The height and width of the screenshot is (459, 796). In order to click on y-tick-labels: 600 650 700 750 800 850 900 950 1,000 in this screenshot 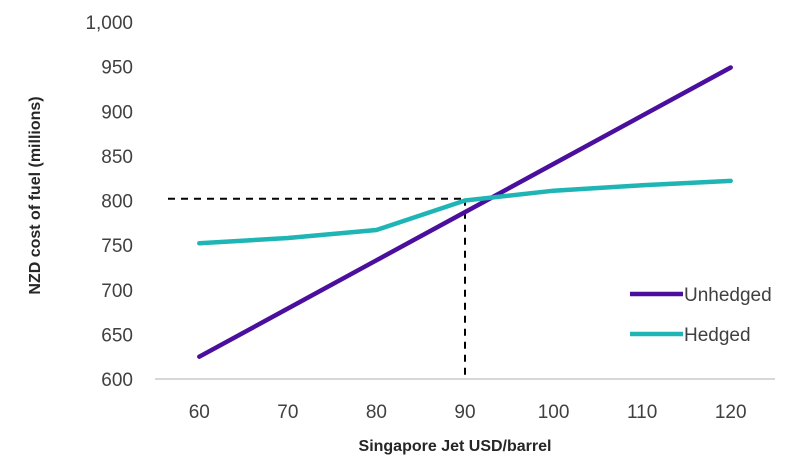, I will do `click(109, 202)`.